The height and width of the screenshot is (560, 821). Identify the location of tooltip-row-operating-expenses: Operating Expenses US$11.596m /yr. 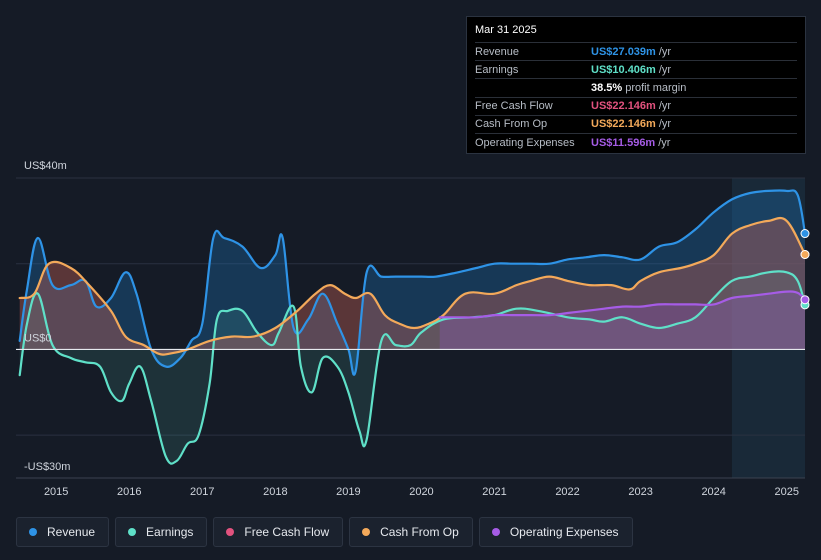
(636, 141).